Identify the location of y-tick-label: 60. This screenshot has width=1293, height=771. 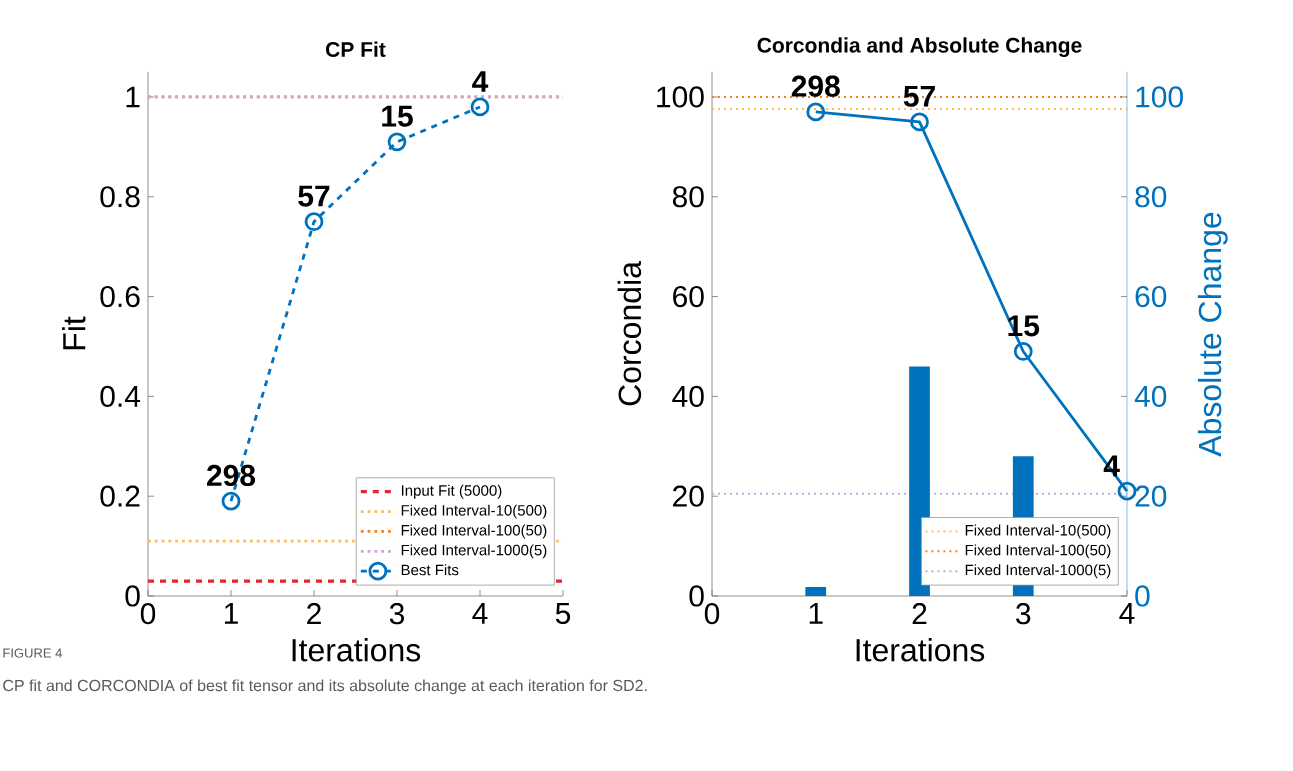
(688, 296).